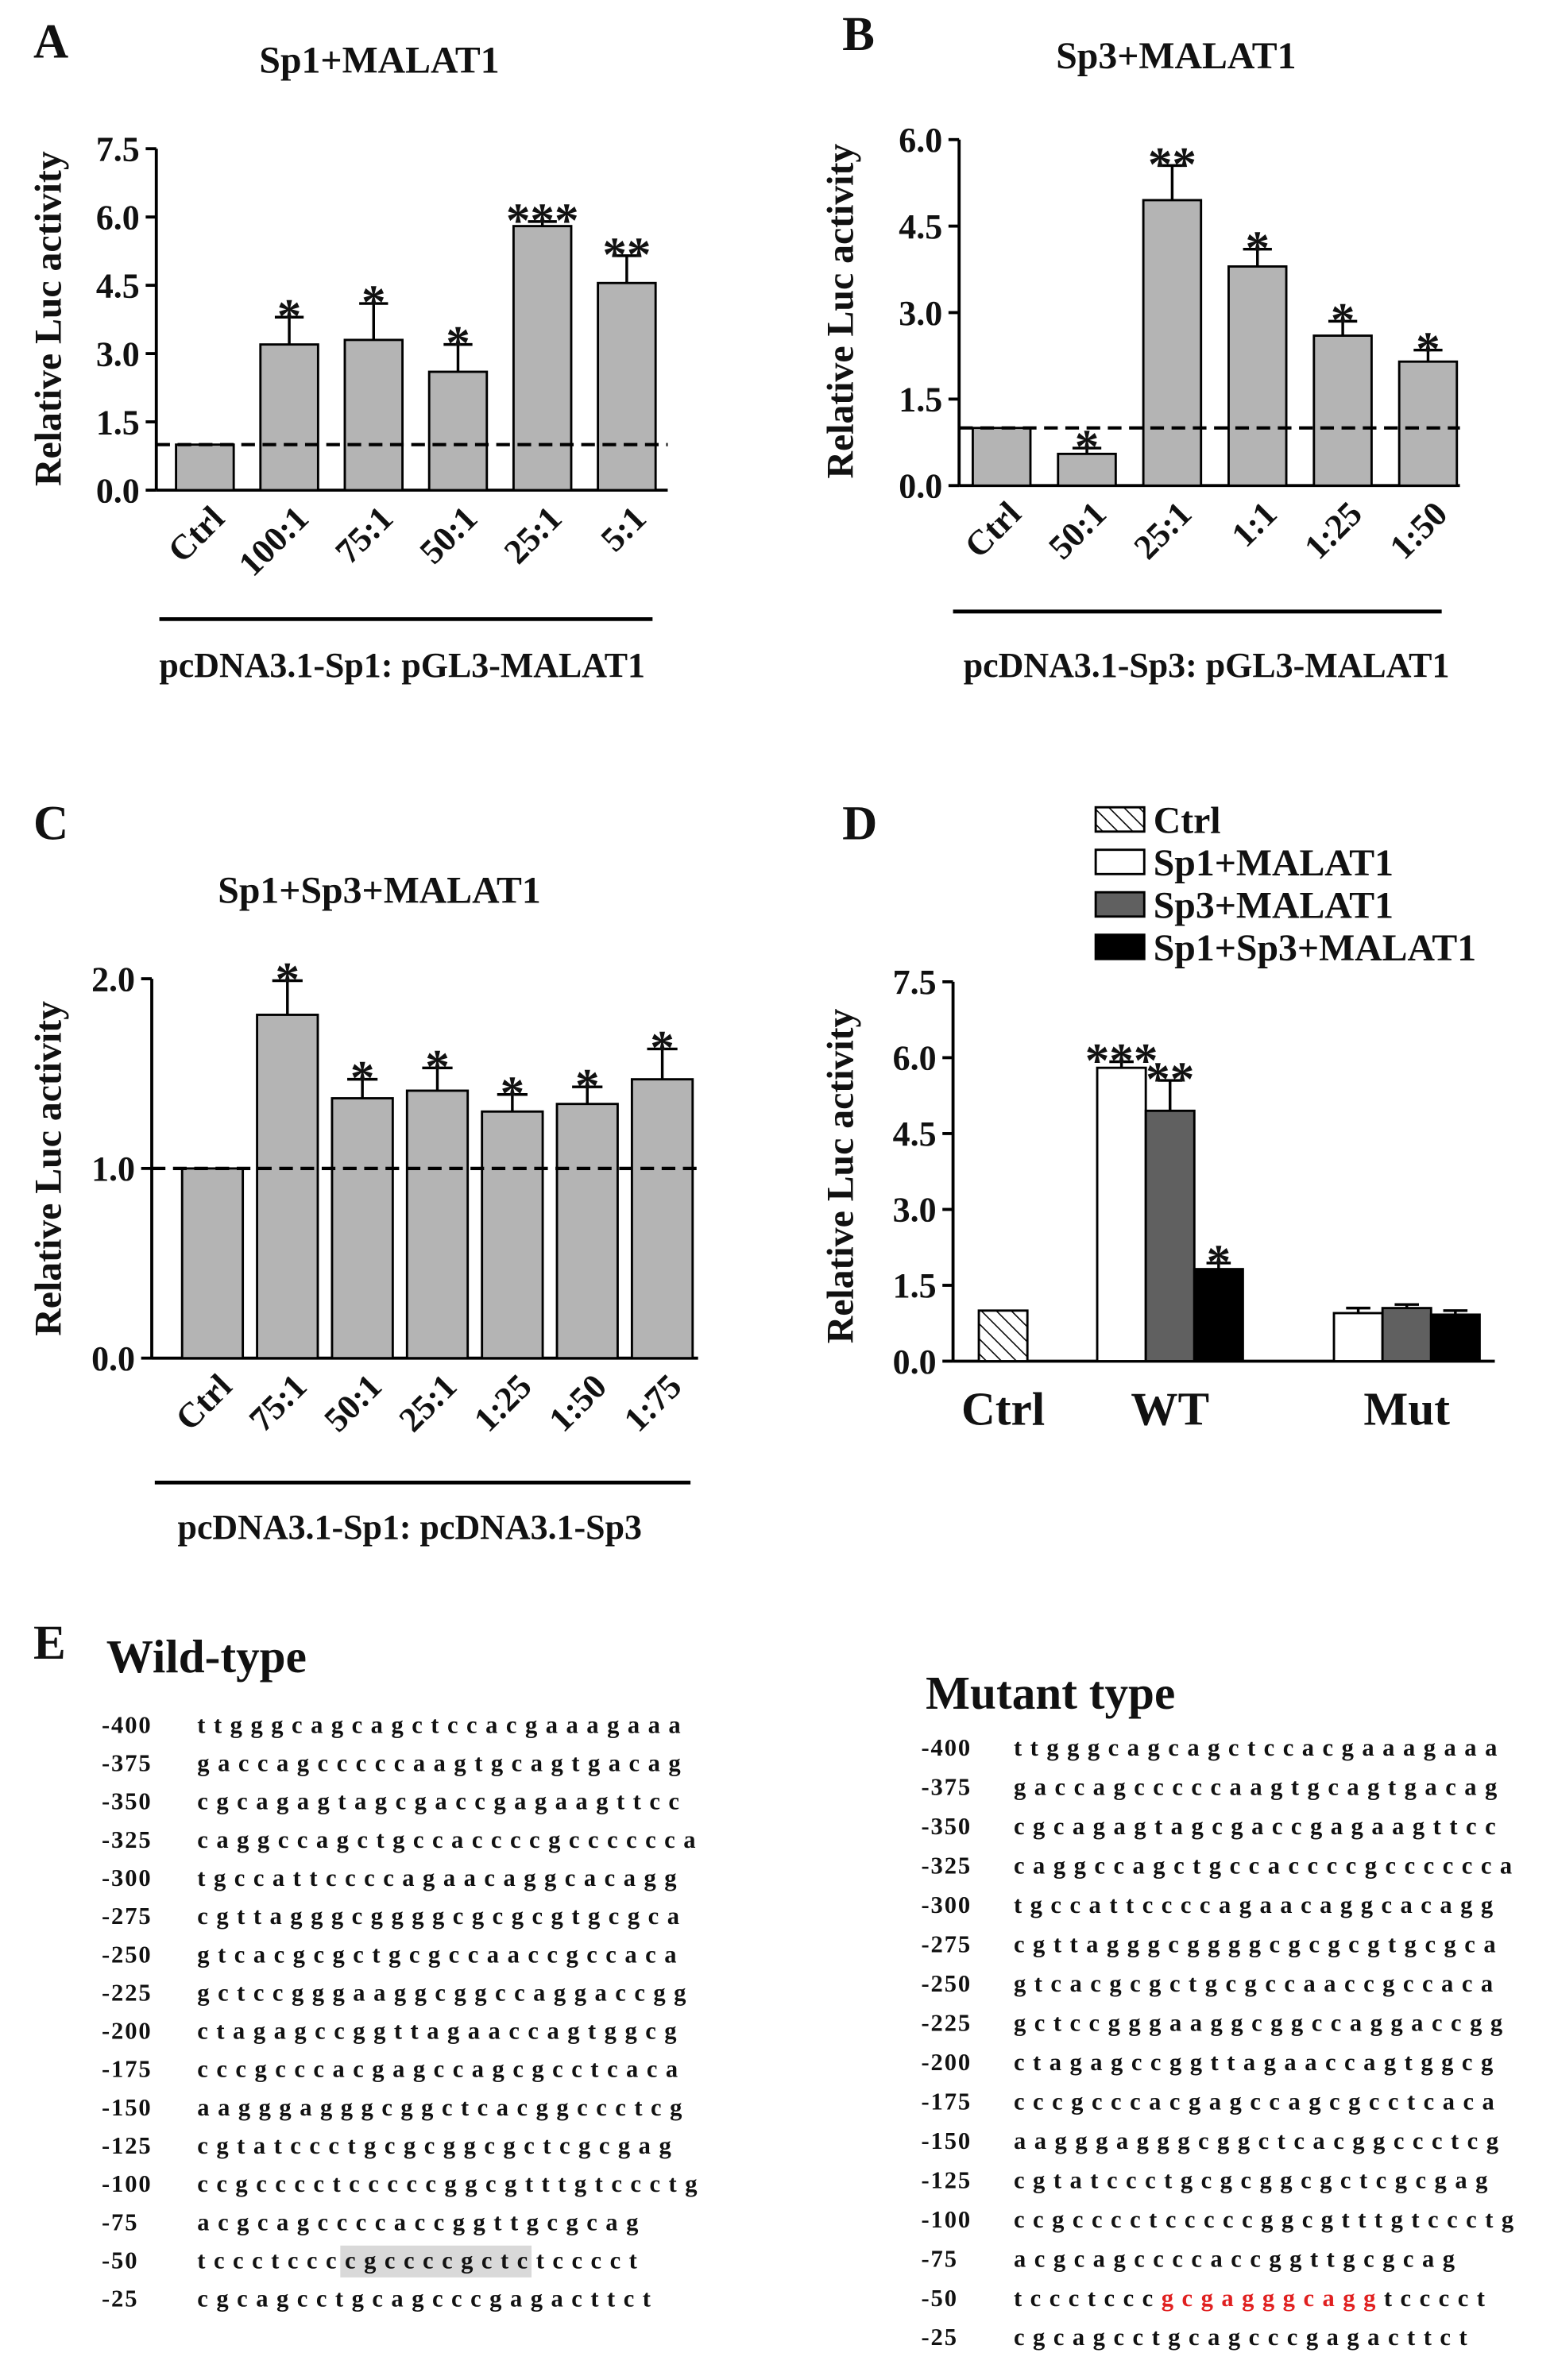 The image size is (1554, 2380). Describe the element at coordinates (946, 2101) in the screenshot. I see `position-label: -175` at that location.